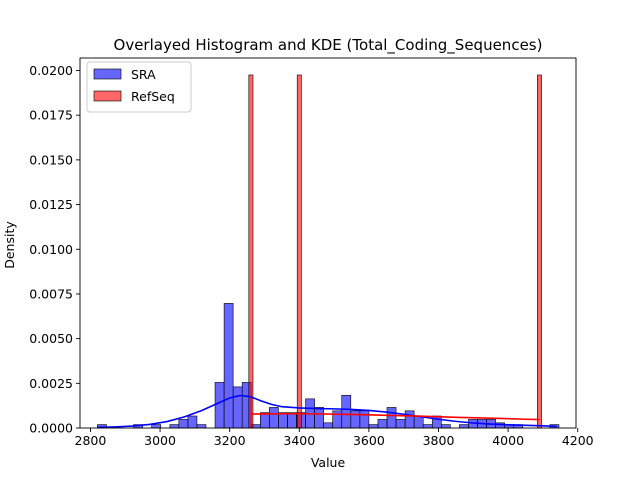  I want to click on legend-swatch-refseq, so click(107, 96).